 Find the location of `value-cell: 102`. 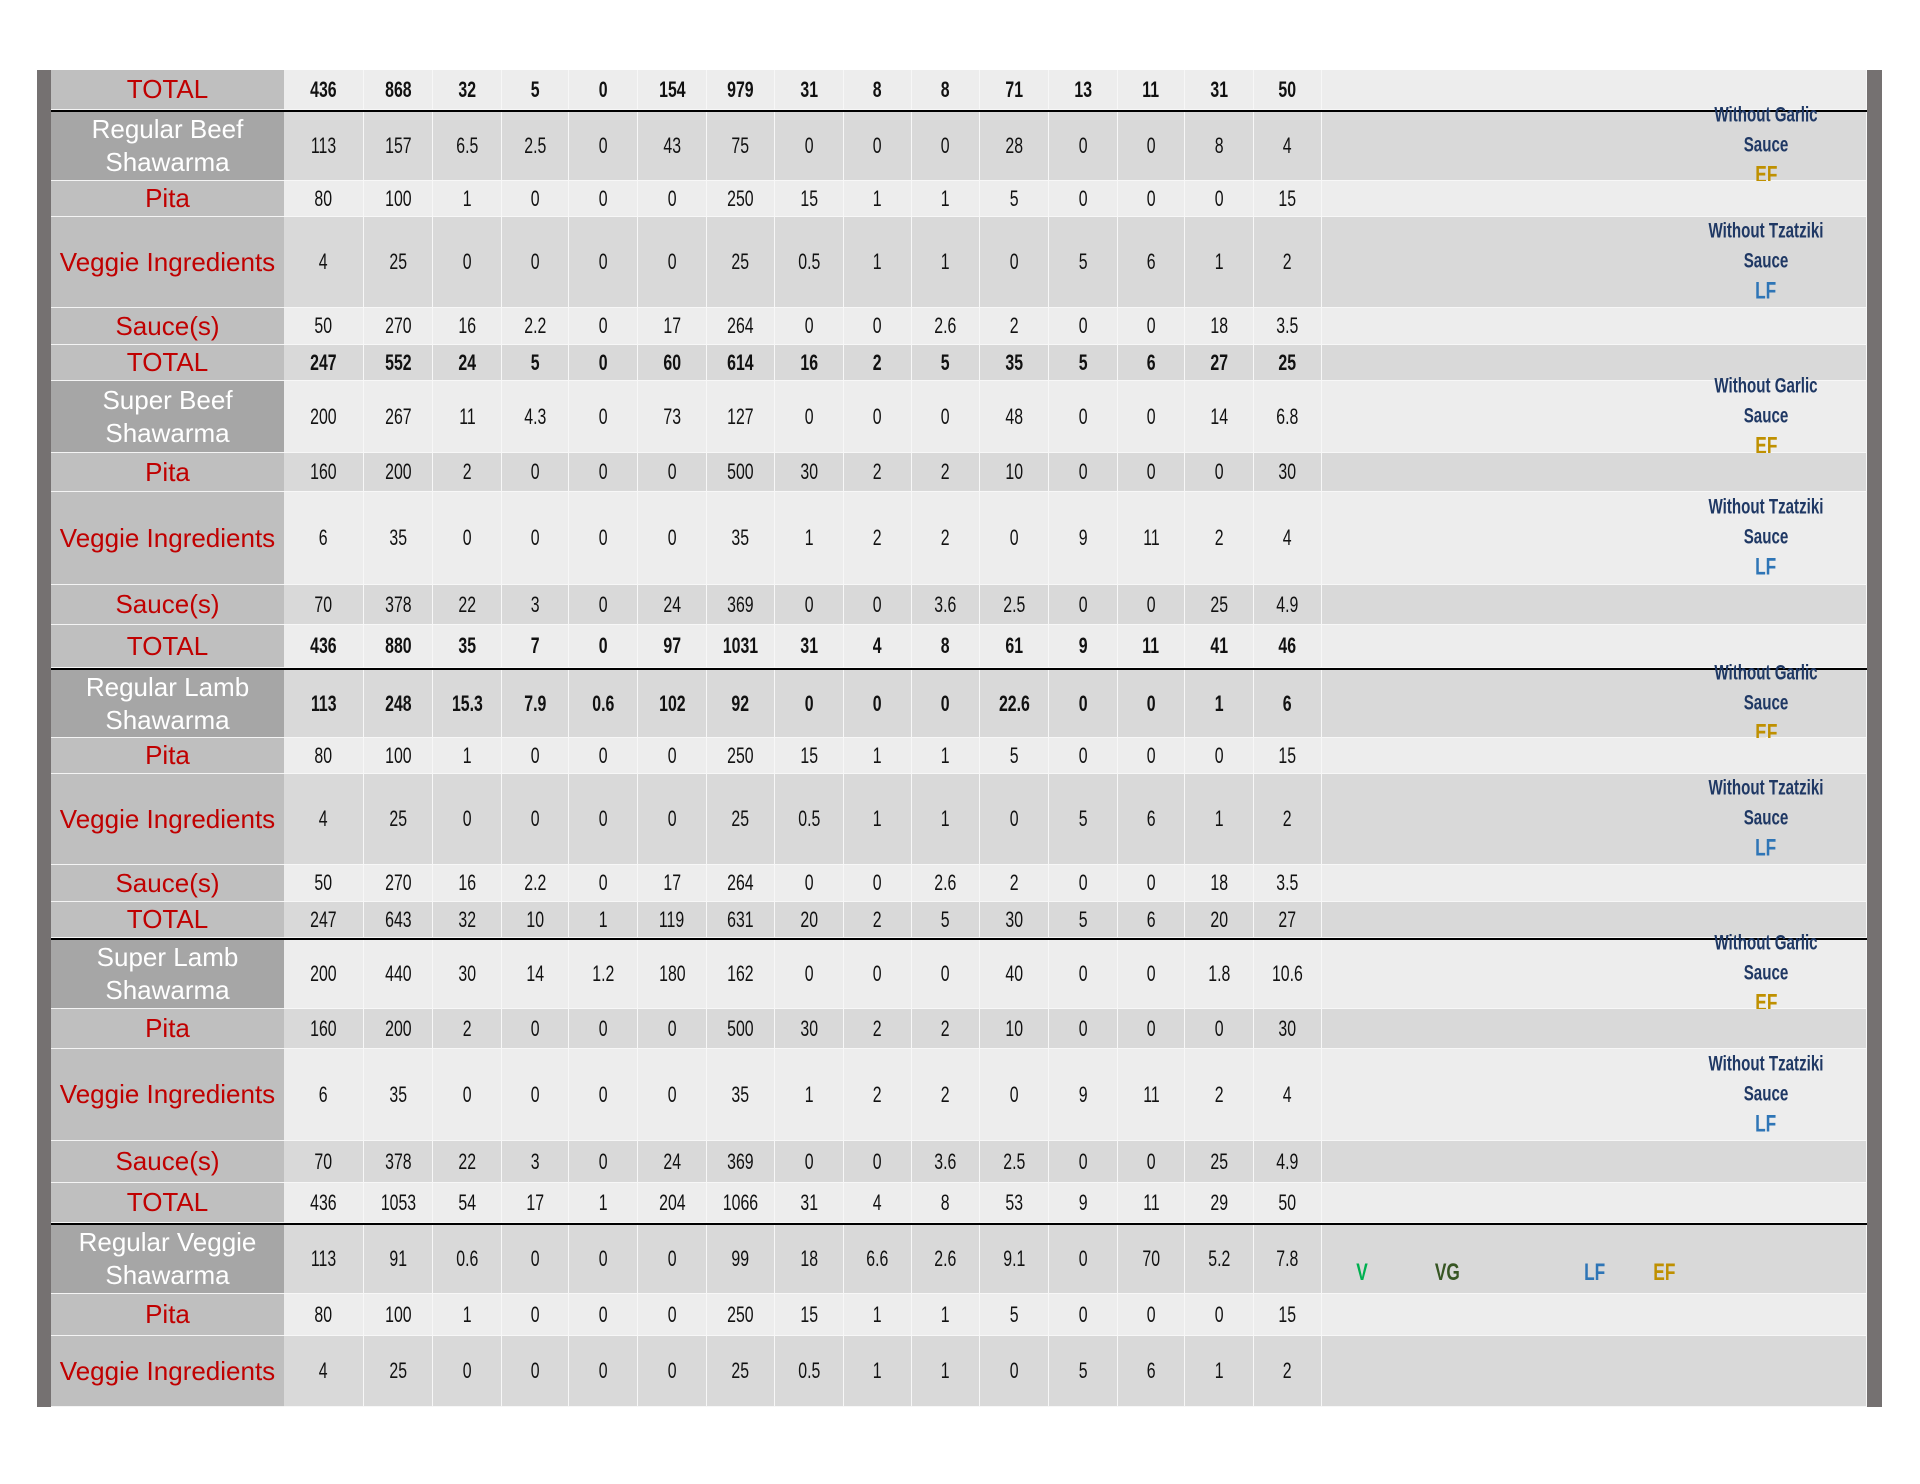

value-cell: 102 is located at coordinates (672, 704).